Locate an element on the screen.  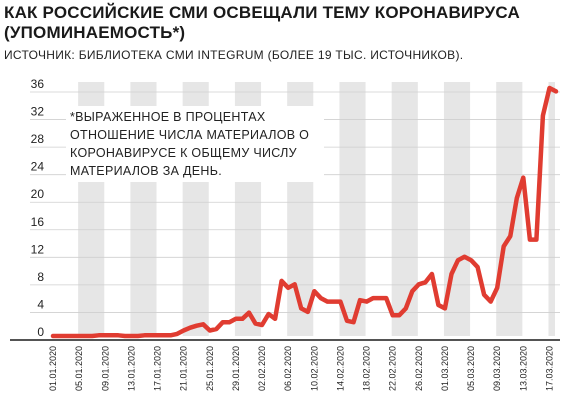
y-tick-label: 4 is located at coordinates (40, 304).